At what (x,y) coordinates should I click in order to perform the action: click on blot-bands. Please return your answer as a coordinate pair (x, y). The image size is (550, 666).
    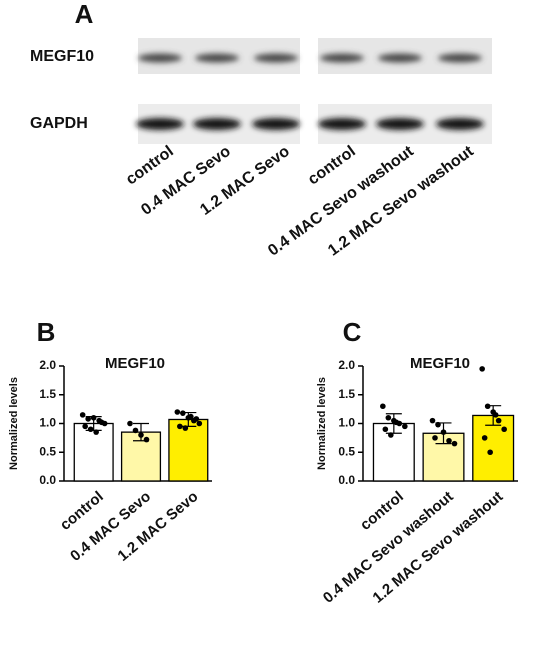
    Looking at the image, I should click on (310, 91).